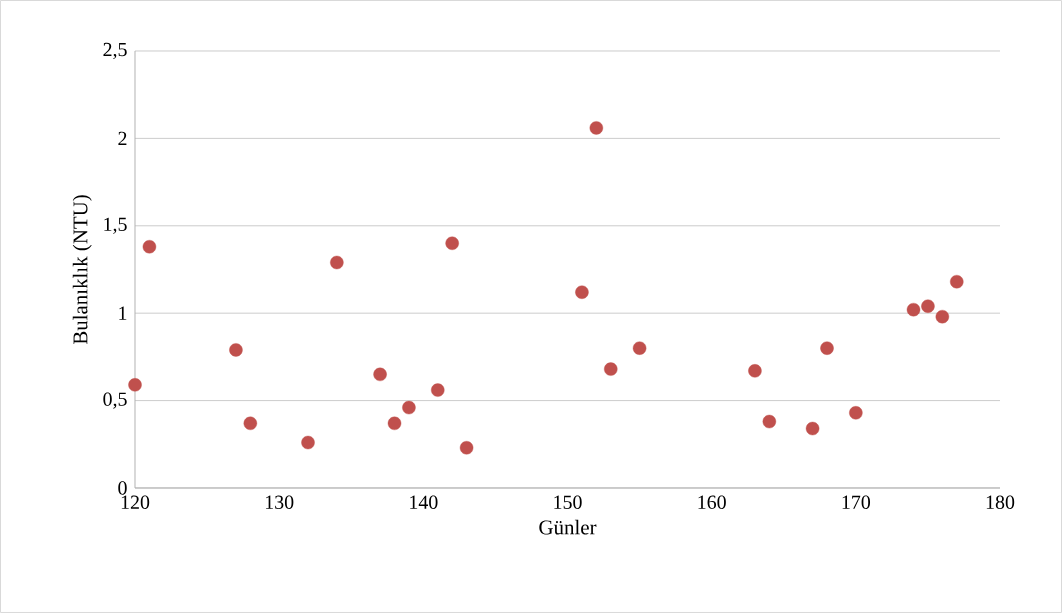 Image resolution: width=1062 pixels, height=613 pixels. I want to click on y-tick-label: 1,5, so click(115, 225).